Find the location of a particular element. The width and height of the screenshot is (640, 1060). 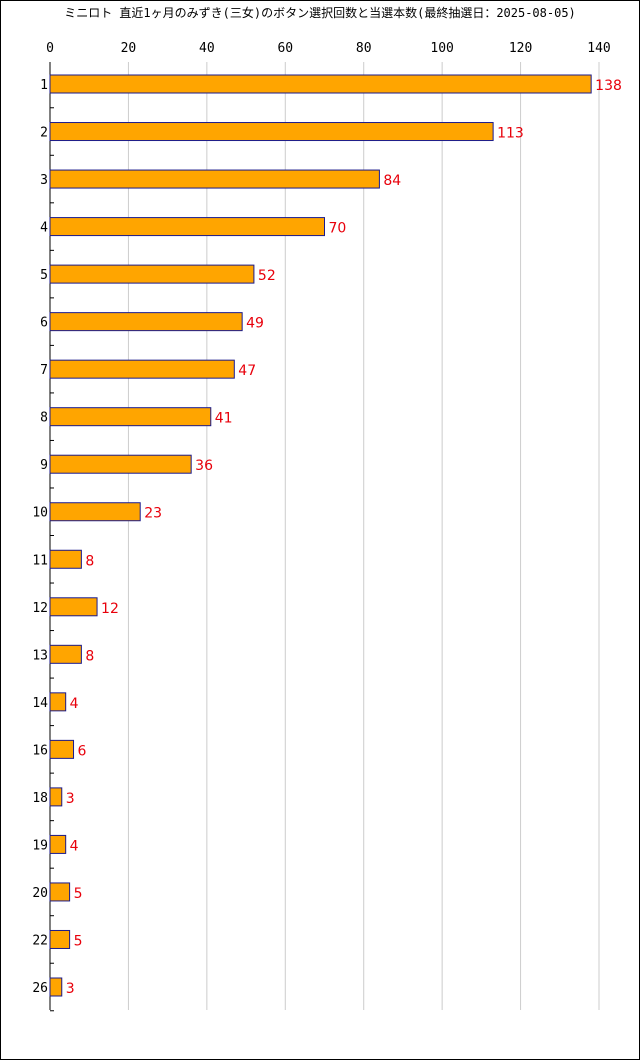

data-label: 49 is located at coordinates (255, 324).